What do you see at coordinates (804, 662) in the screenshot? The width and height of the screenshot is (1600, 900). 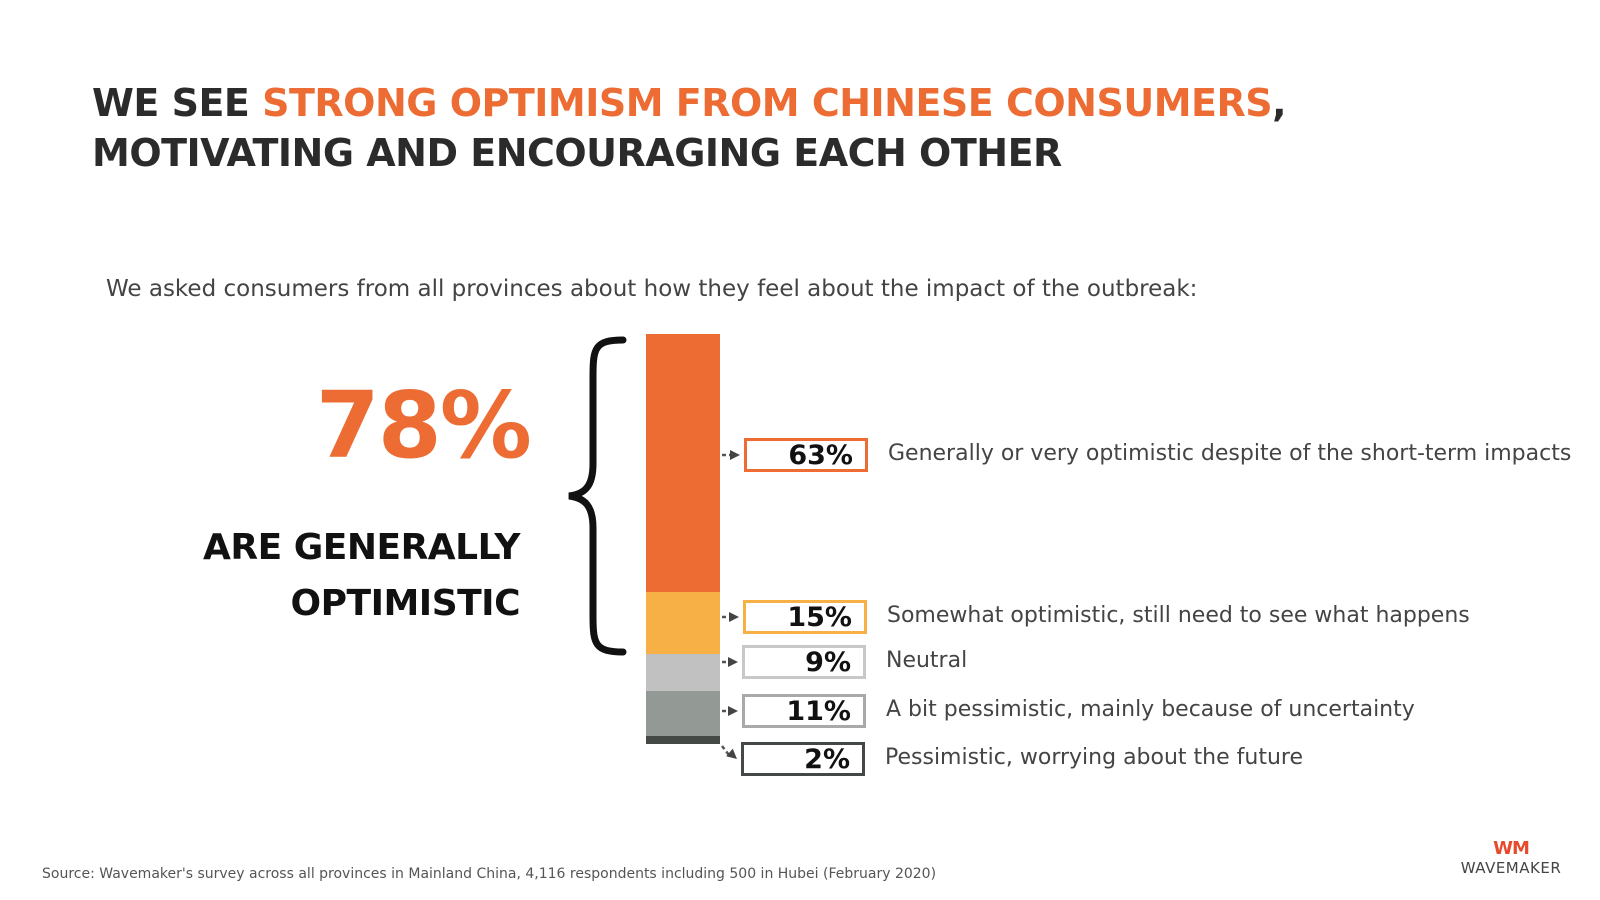 I see `value-label: 9%` at bounding box center [804, 662].